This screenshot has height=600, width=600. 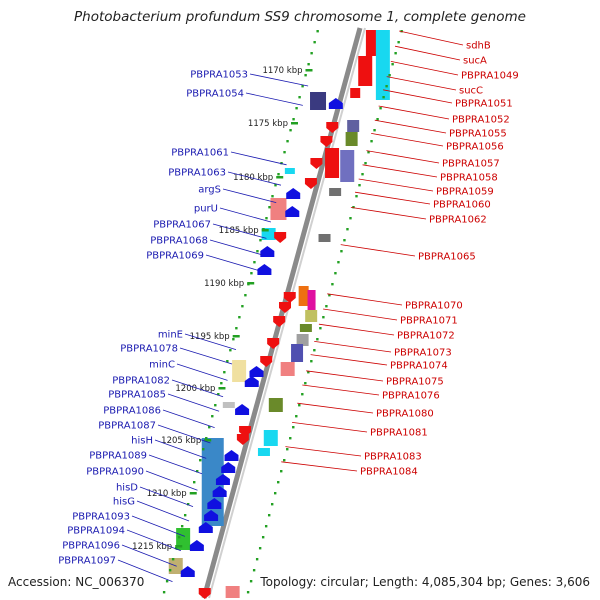 I want to click on gene-label-right: PBPRA1074, so click(x=419, y=366).